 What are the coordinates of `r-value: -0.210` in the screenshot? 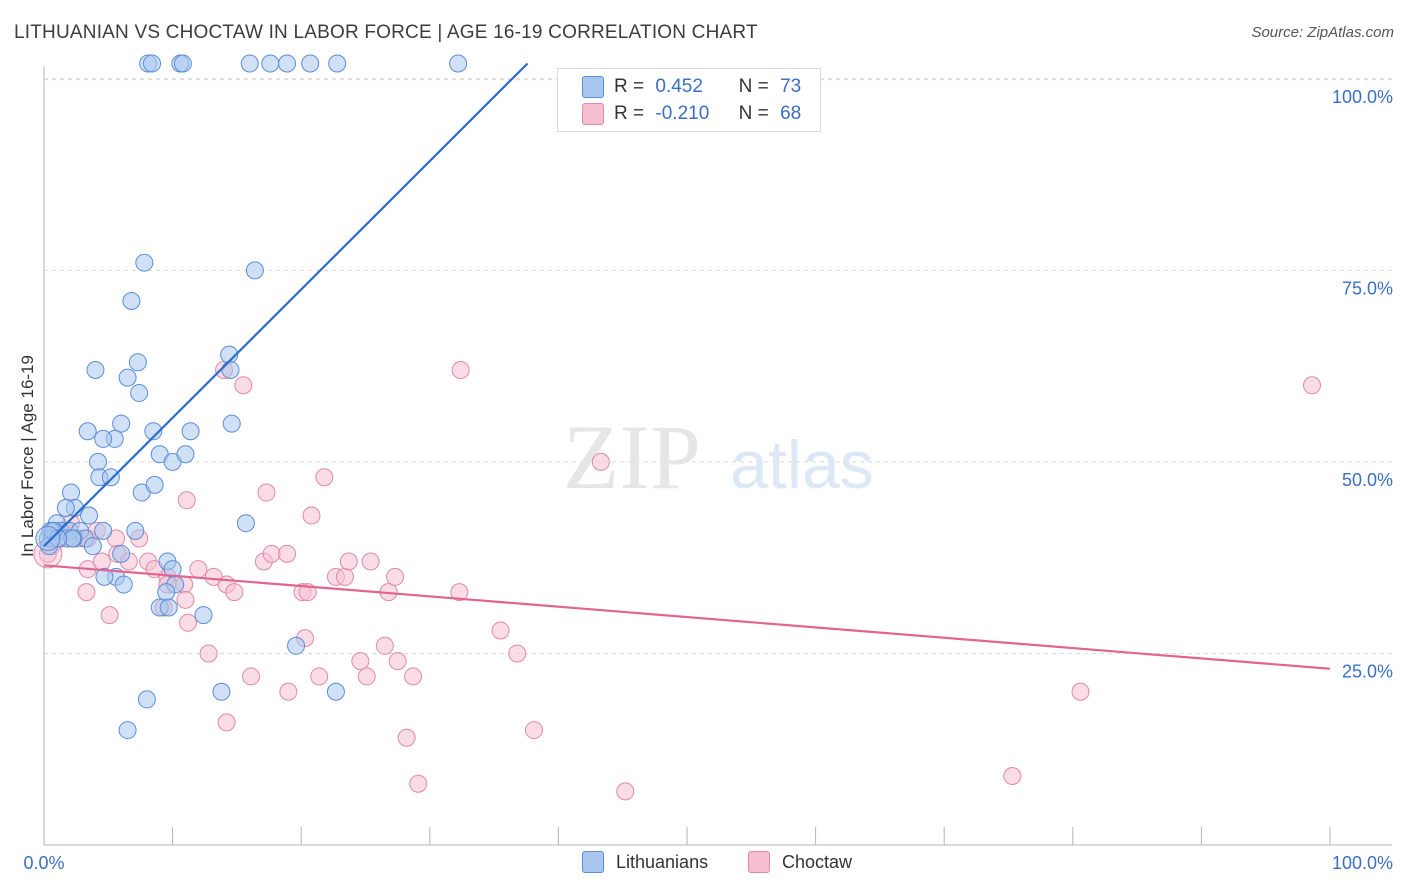 It's located at (682, 113).